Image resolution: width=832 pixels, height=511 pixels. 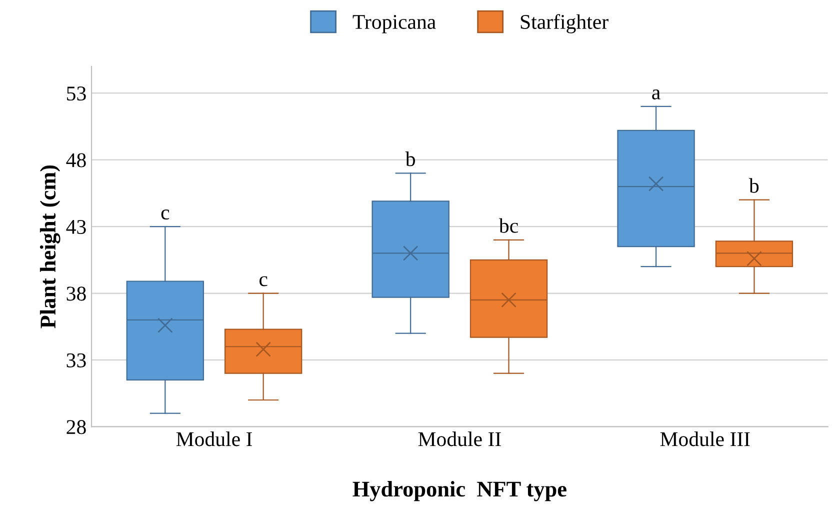 I want to click on y-tick-label: 53, so click(x=76, y=93).